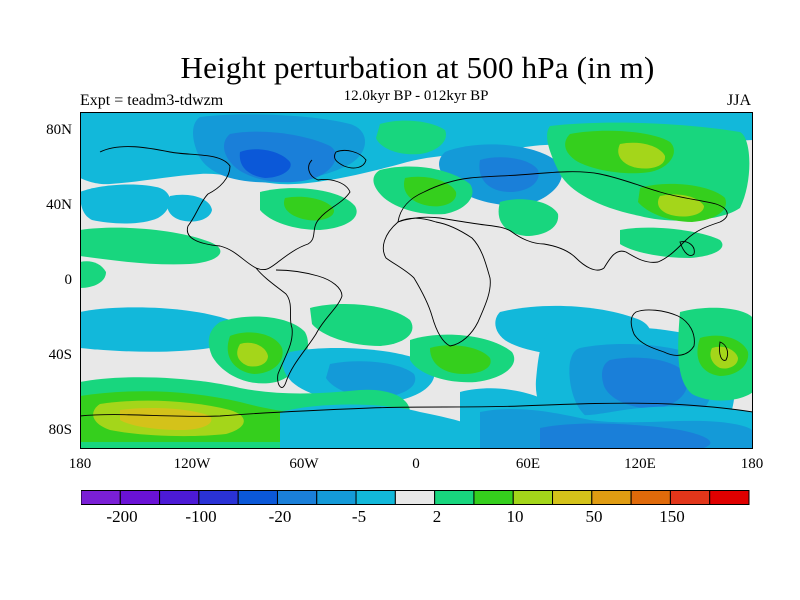 Image resolution: width=800 pixels, height=600 pixels. I want to click on lon-label-120e: 120E, so click(640, 464).